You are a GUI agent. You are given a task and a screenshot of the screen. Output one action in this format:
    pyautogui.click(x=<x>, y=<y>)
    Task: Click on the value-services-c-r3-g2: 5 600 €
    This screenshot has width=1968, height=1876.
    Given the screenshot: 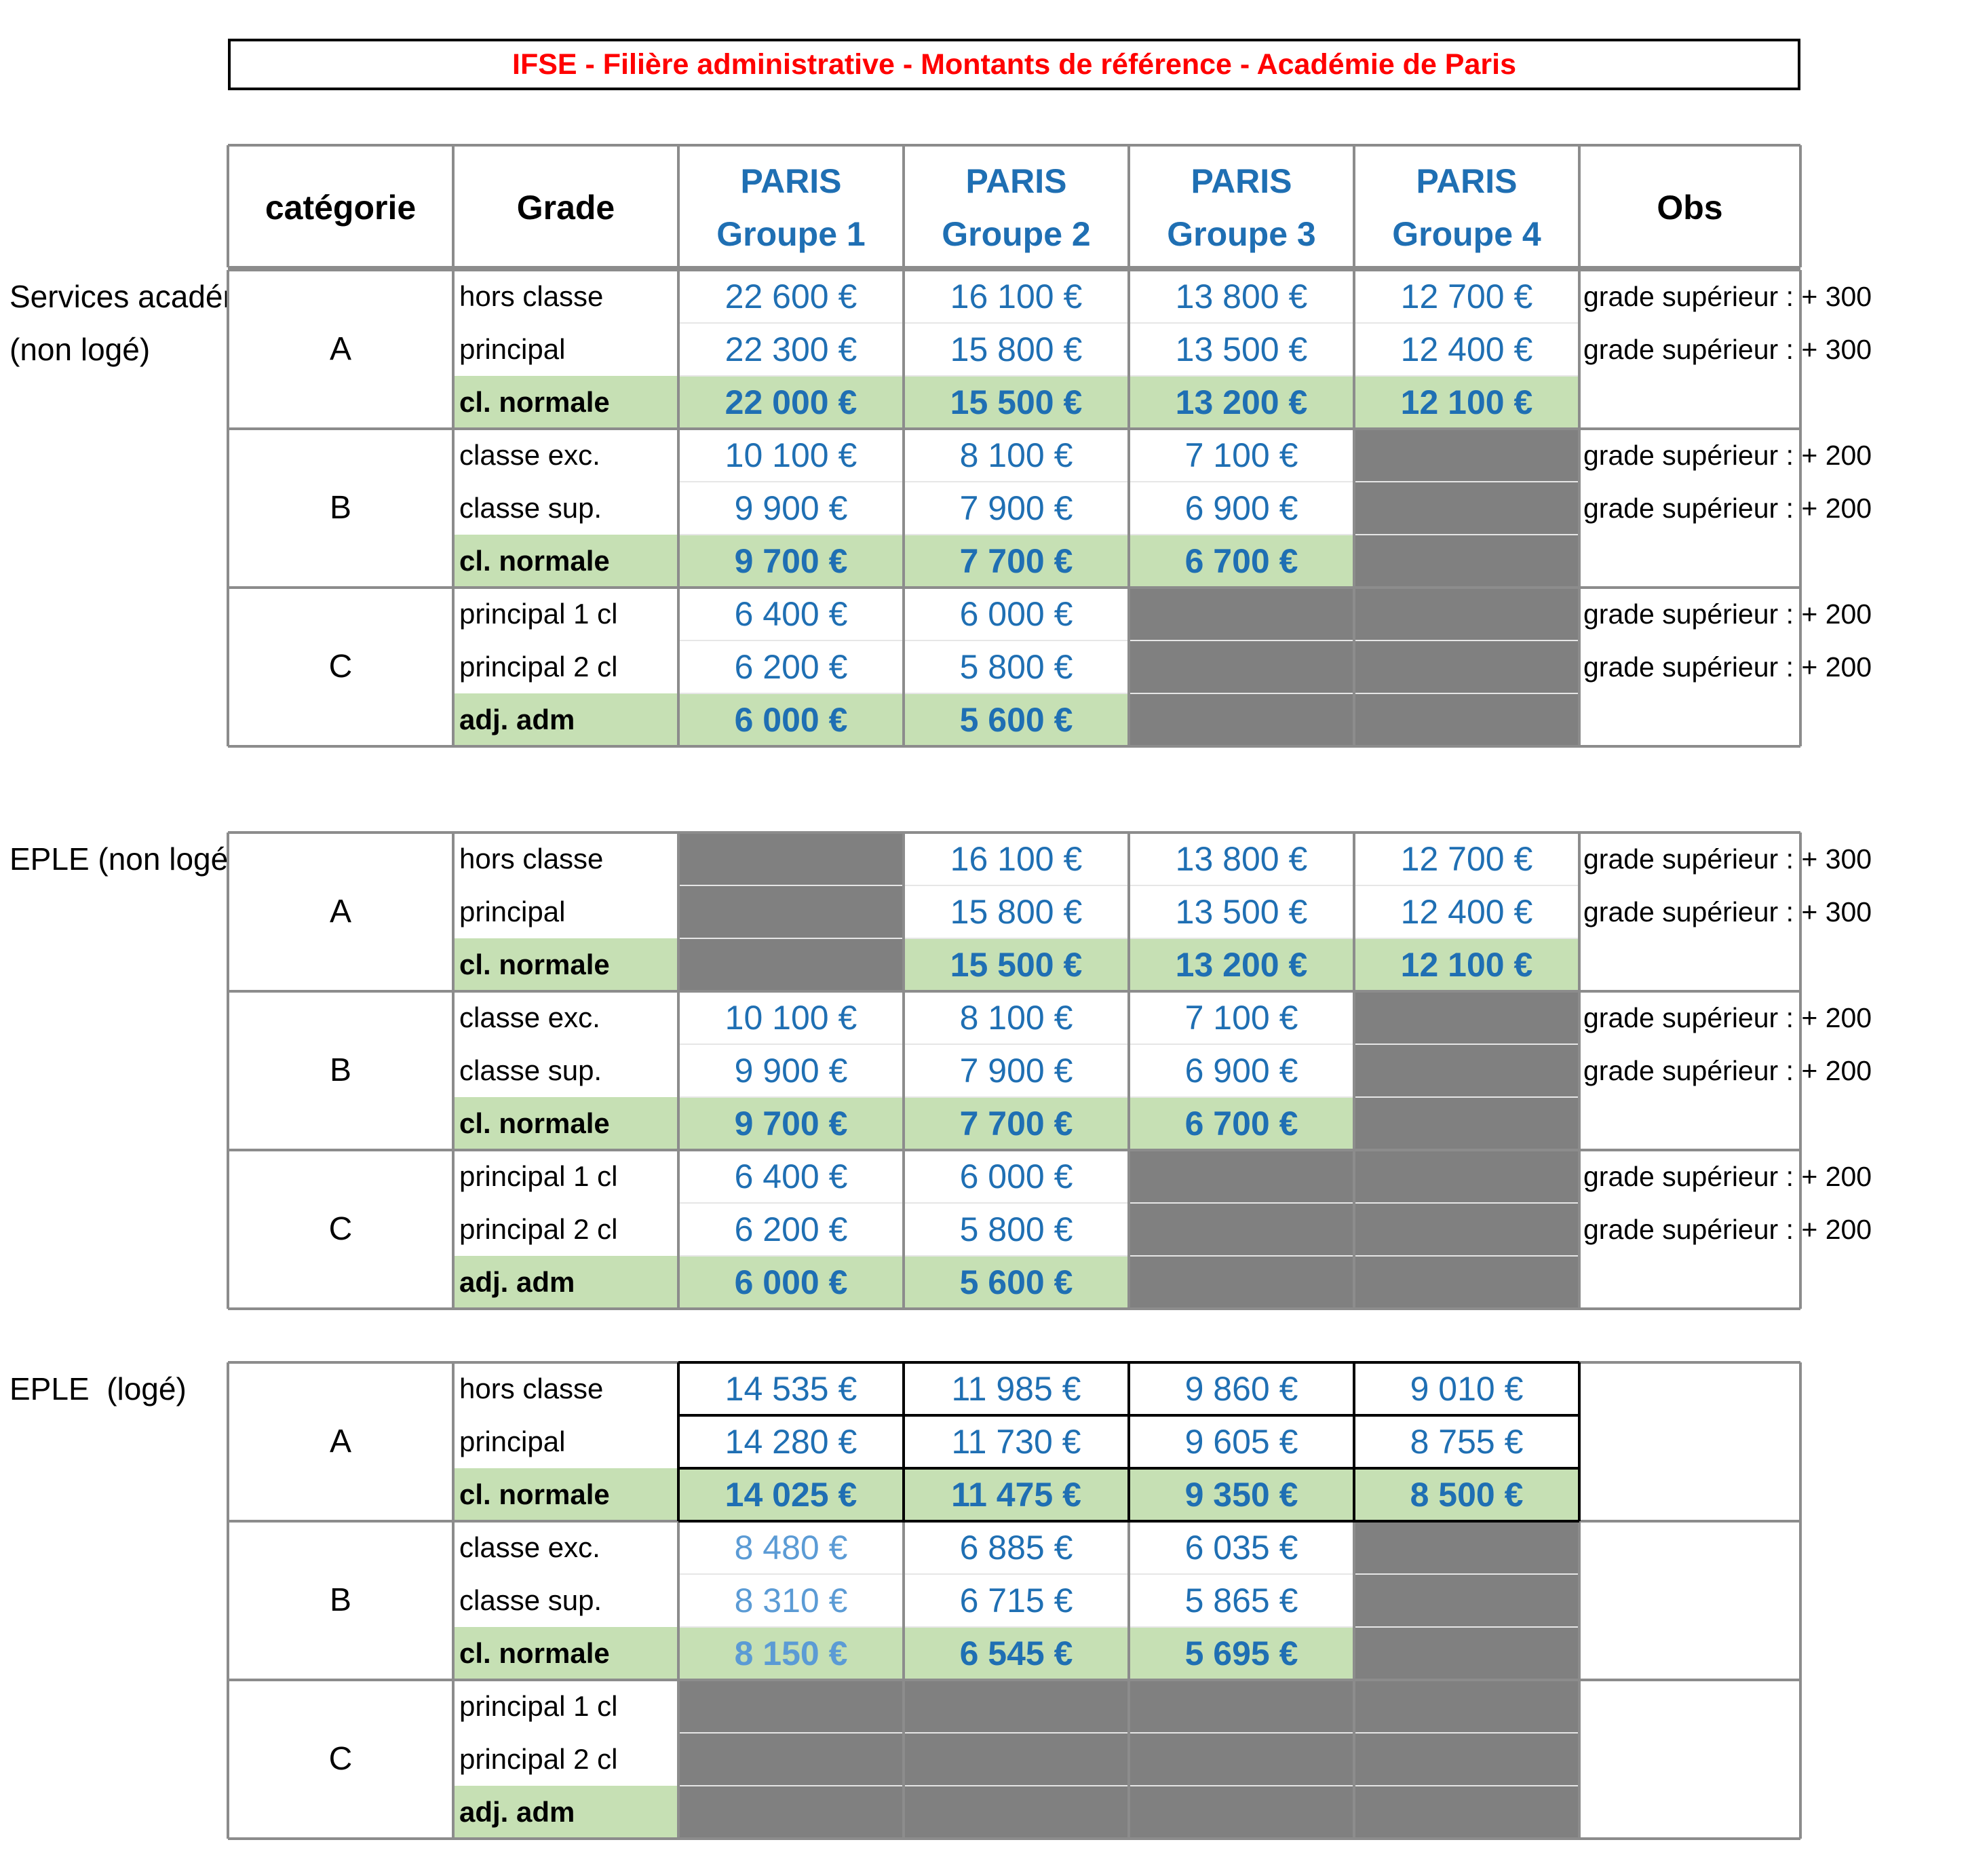 What is the action you would take?
    pyautogui.click(x=1016, y=720)
    